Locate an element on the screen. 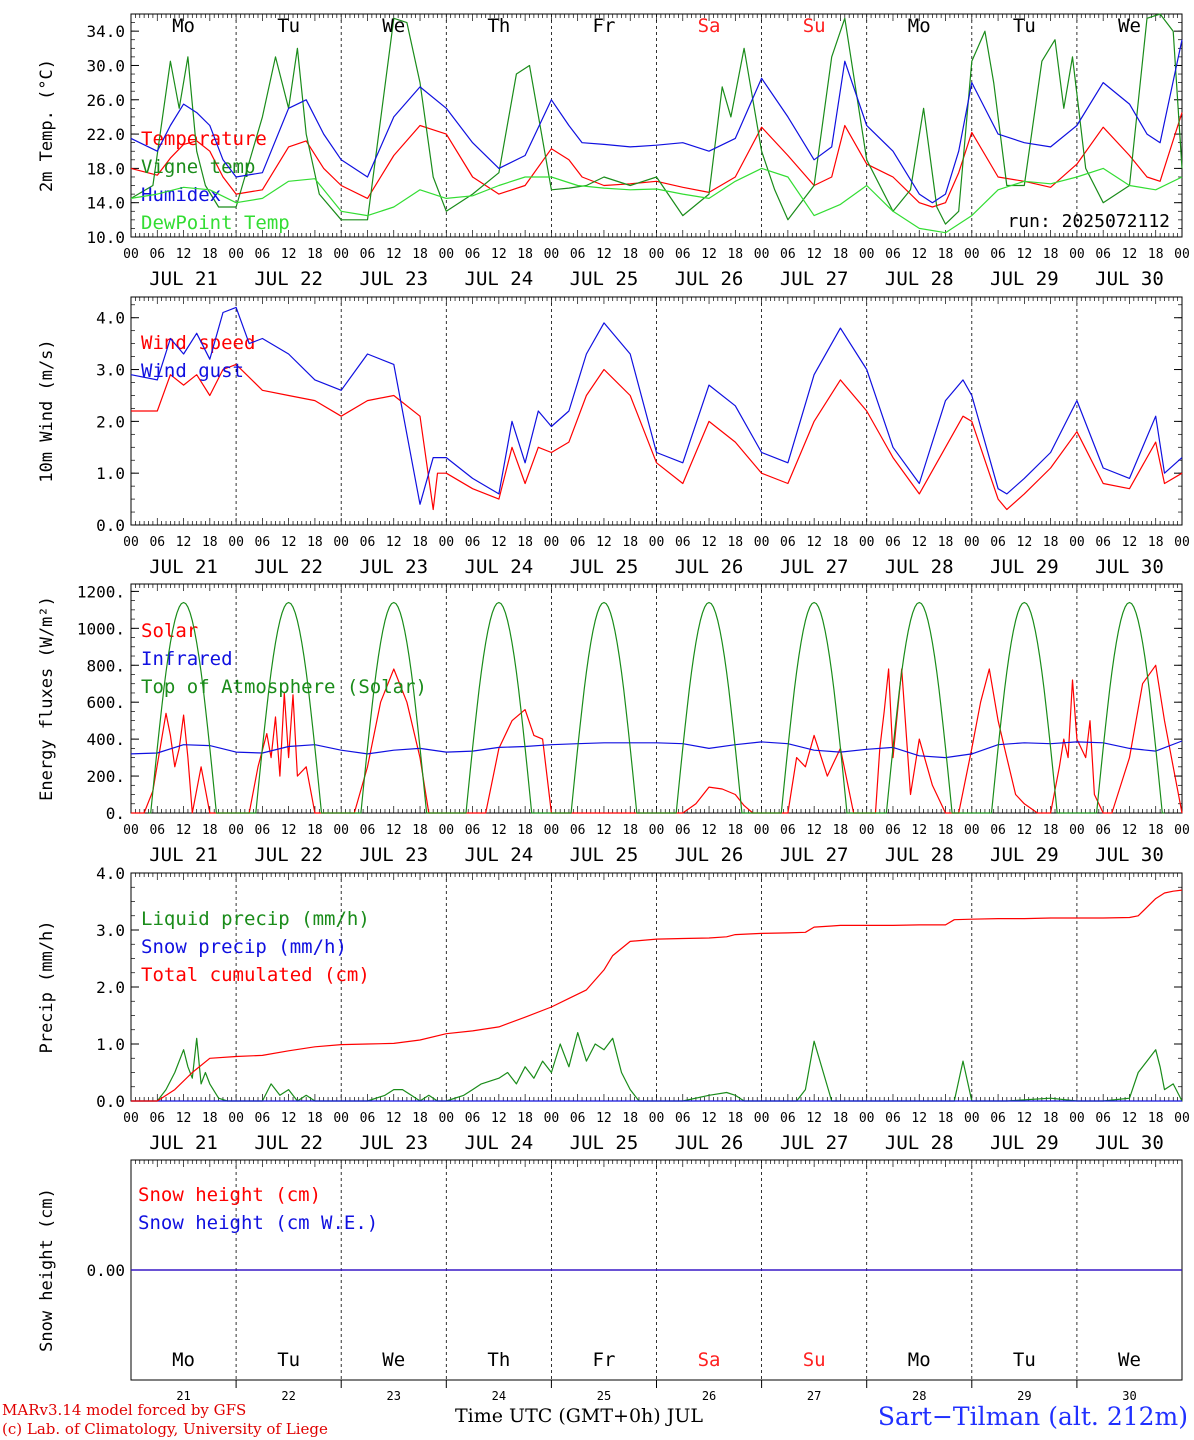 This screenshot has width=1194, height=1440. x-date-label: JUL 27 is located at coordinates (814, 567).